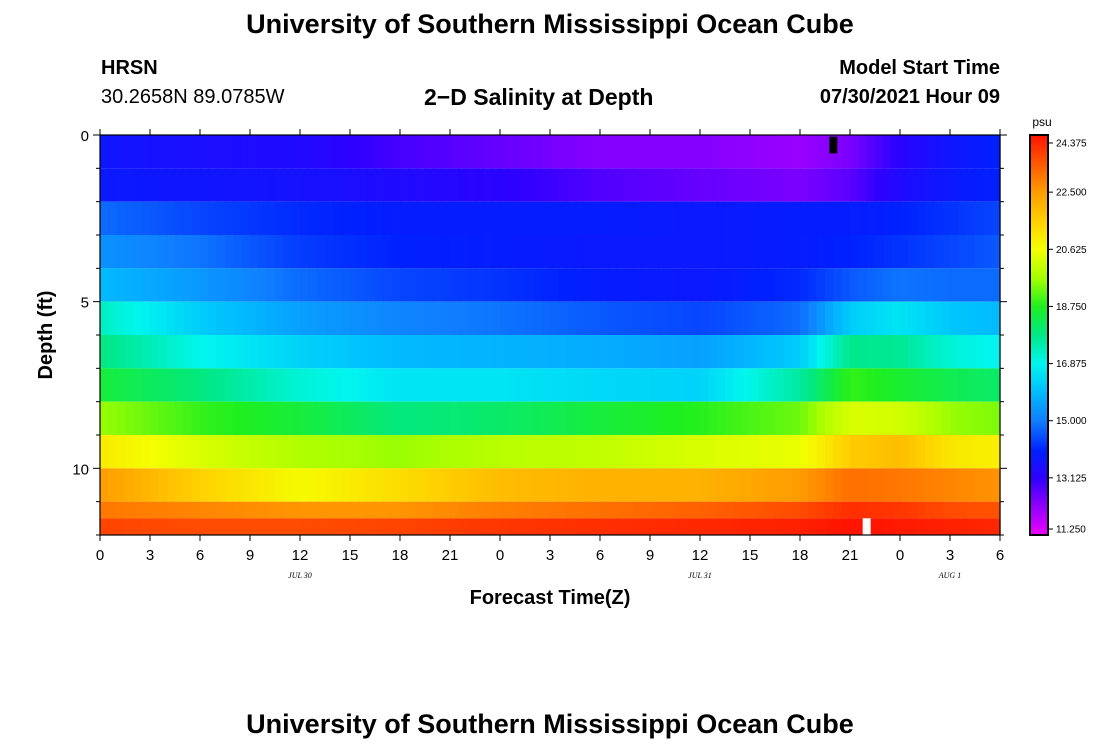 The image size is (1100, 750). Describe the element at coordinates (1071, 421) in the screenshot. I see `colorbar-tick-label: 15.000` at that location.